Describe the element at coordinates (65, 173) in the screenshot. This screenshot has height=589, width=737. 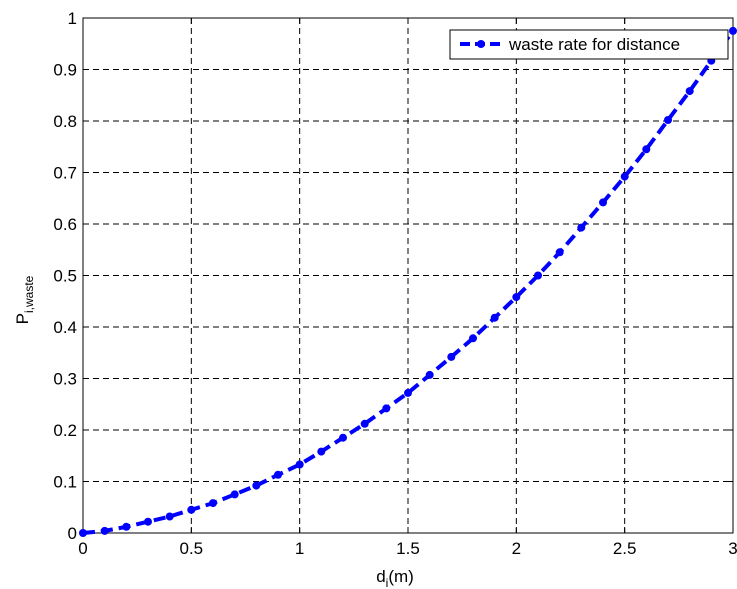
I see `y-tick-label: 0.7` at that location.